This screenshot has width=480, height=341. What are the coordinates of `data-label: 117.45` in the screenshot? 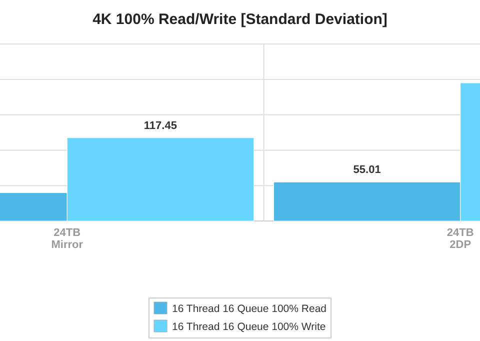 It's located at (160, 126).